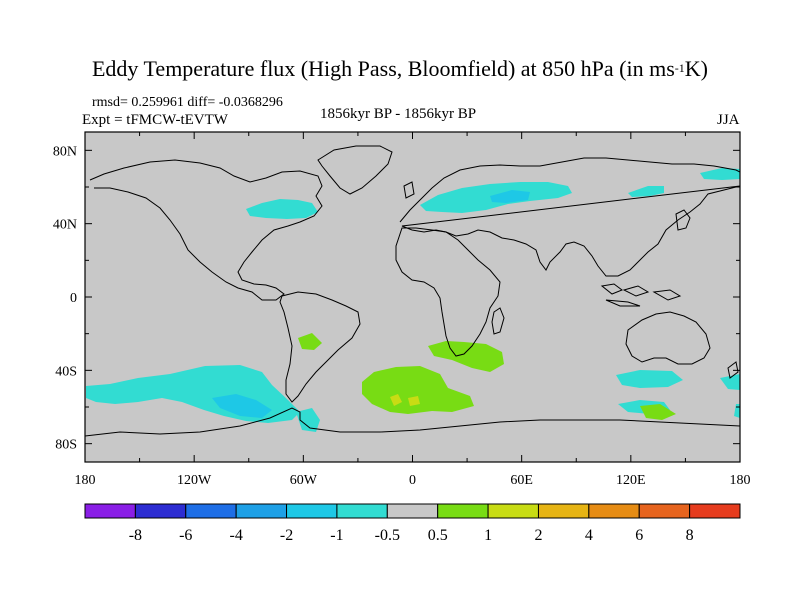 Image resolution: width=800 pixels, height=600 pixels. What do you see at coordinates (569, 217) in the screenshot?
I see `coast-eurasia` at bounding box center [569, 217].